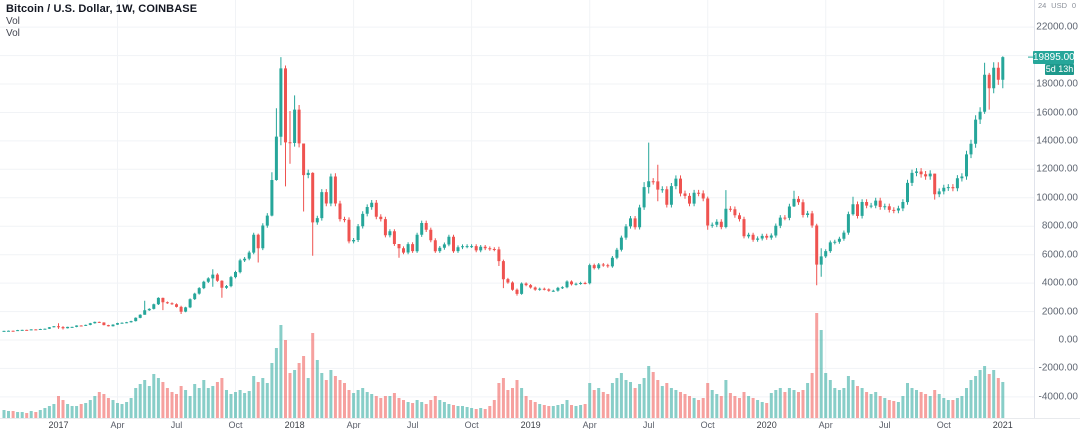  Describe the element at coordinates (1058, 368) in the screenshot. I see `price-axis-label: -2000.00` at that location.